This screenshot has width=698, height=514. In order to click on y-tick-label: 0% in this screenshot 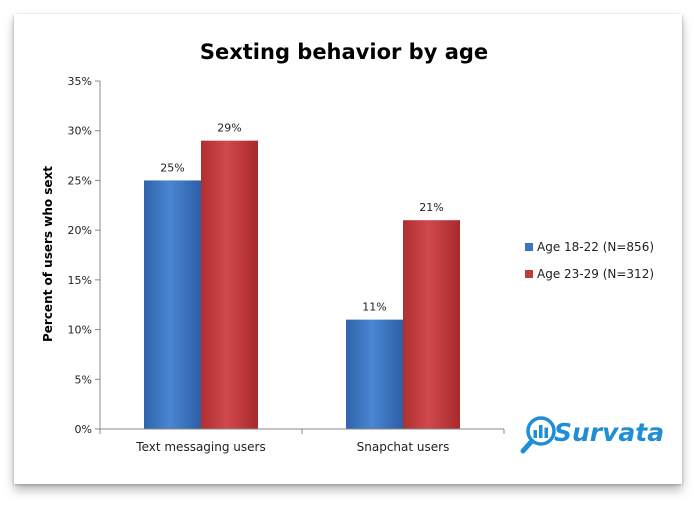, I will do `click(83, 429)`.